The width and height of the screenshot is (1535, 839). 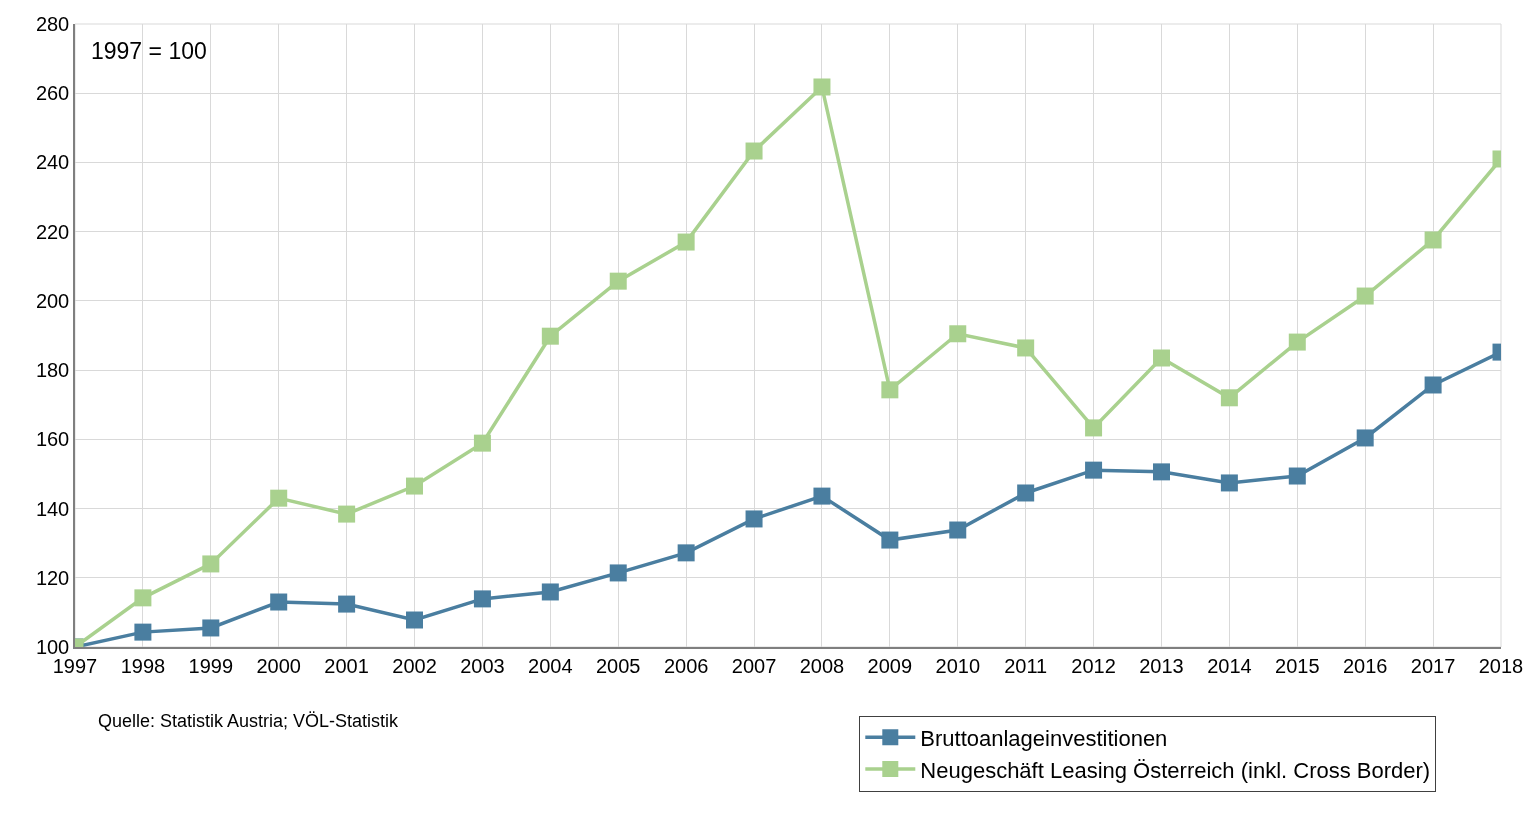 I want to click on x-tick-label: 2014, so click(x=1229, y=665).